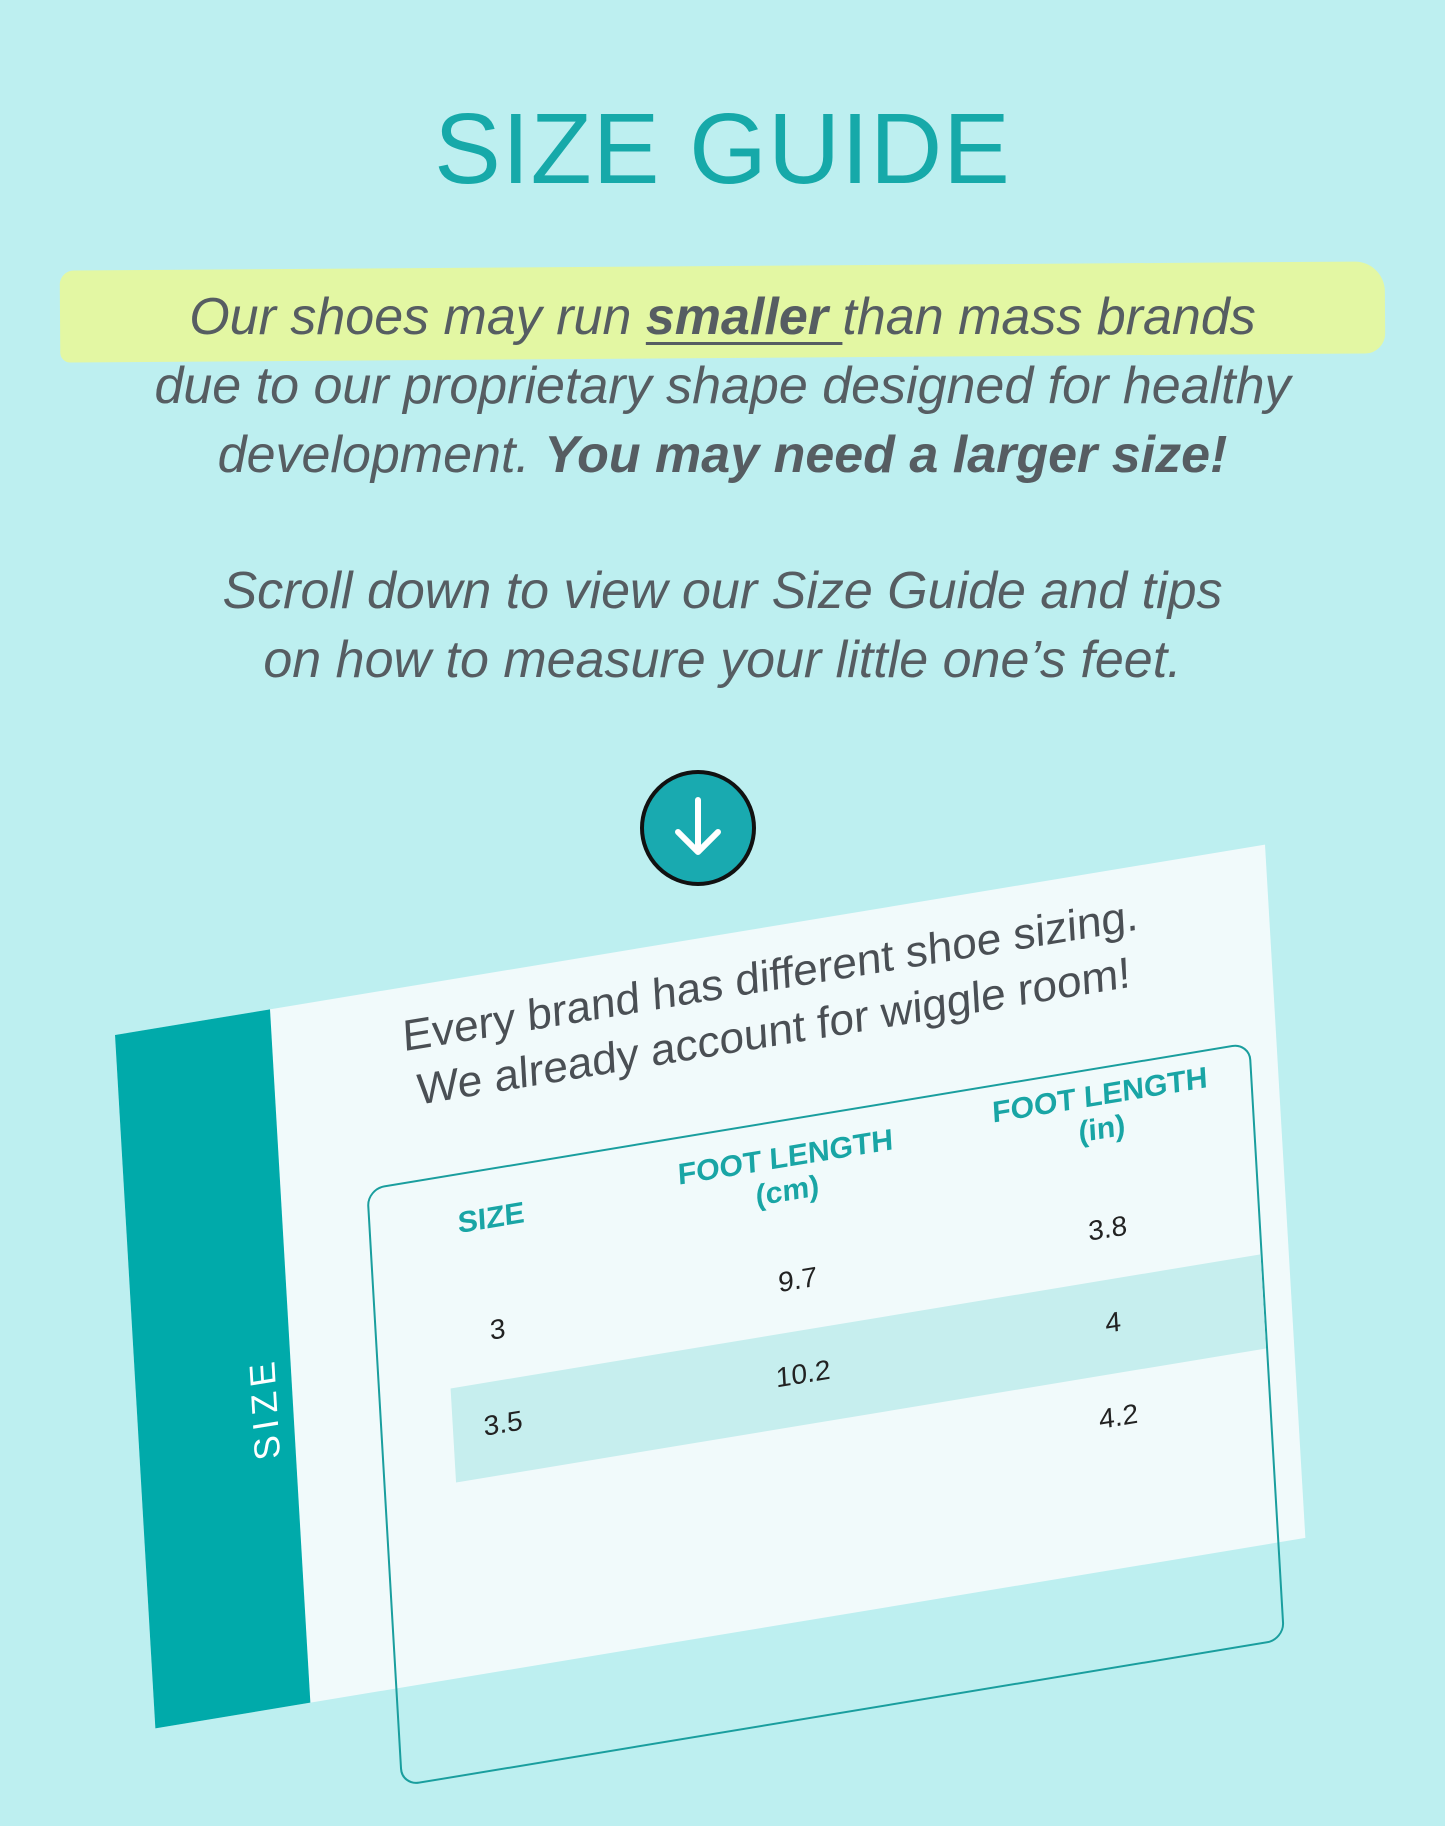 The height and width of the screenshot is (1826, 1445). What do you see at coordinates (1101, 1113) in the screenshot?
I see `header-in: FOOT LENGTH (in)` at bounding box center [1101, 1113].